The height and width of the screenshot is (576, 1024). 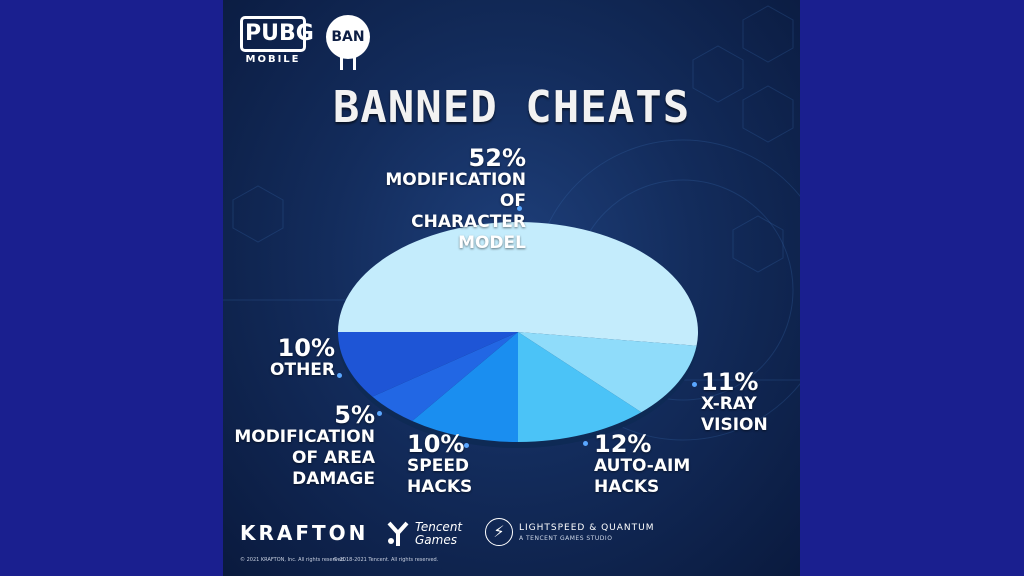 I want to click on name-autoaim-line1: AUTO-AIM, so click(x=642, y=466).